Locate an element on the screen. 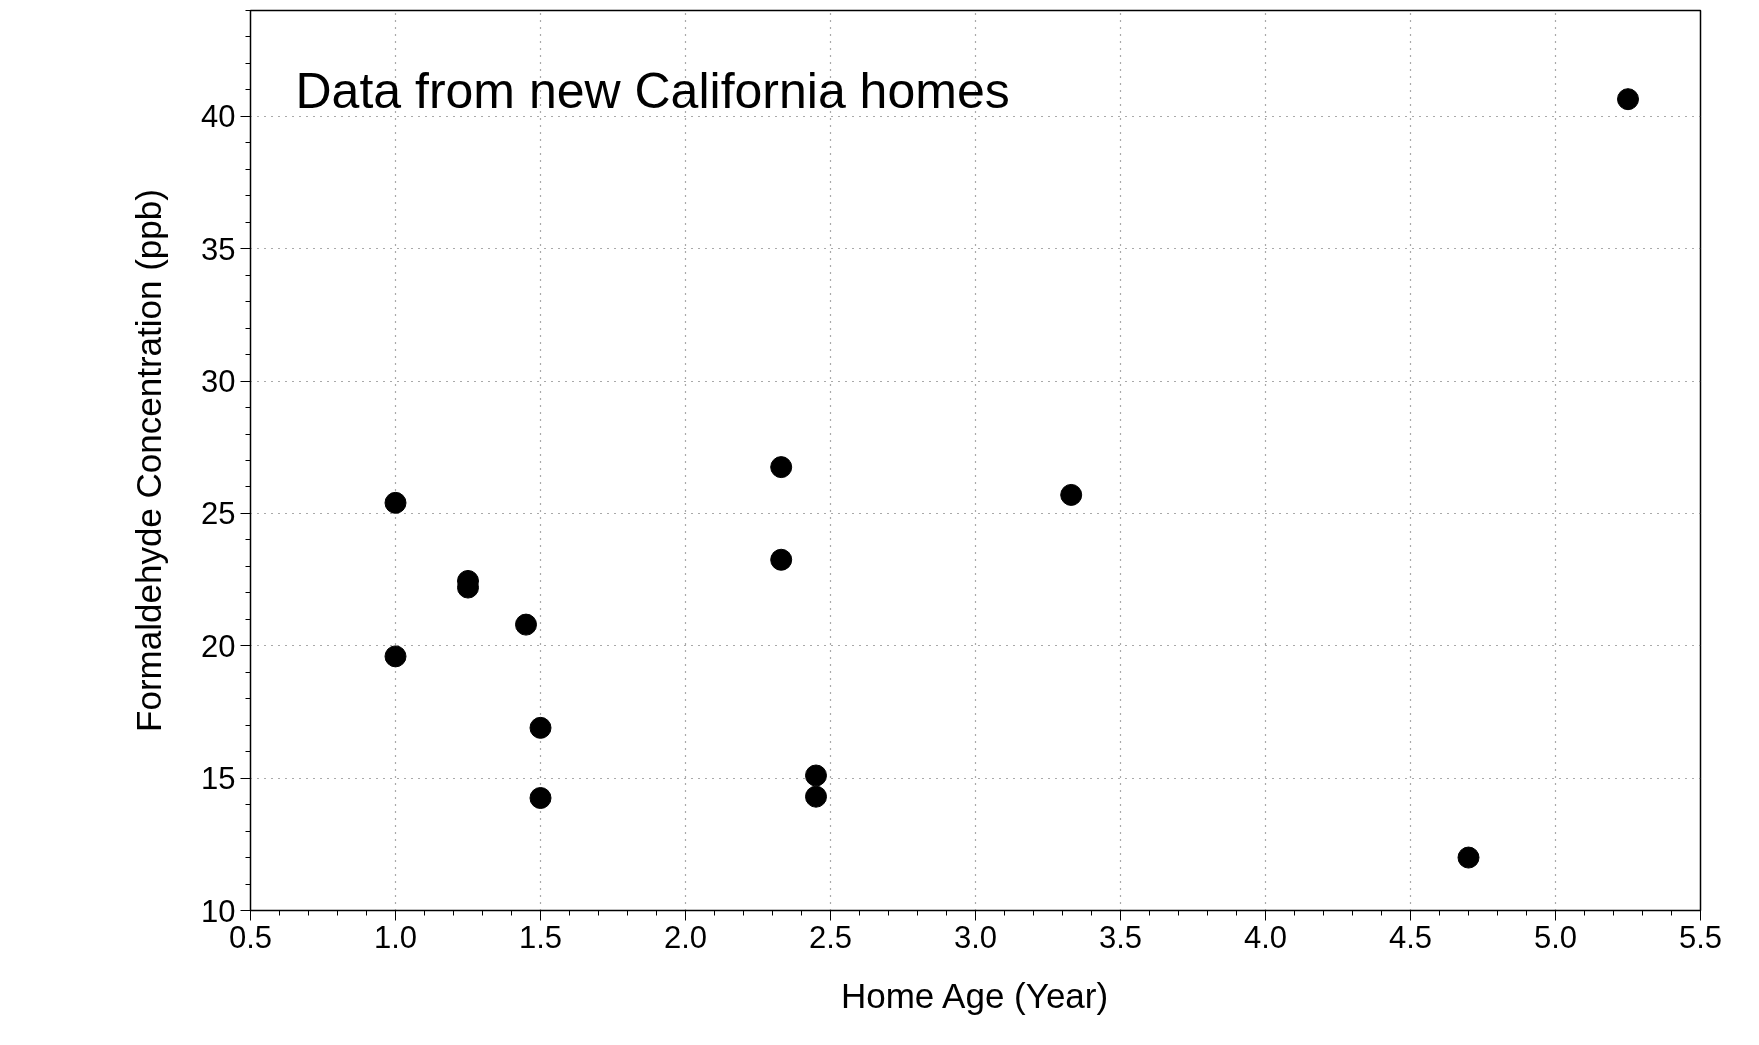  y-tick-label: 40 is located at coordinates (218, 117).